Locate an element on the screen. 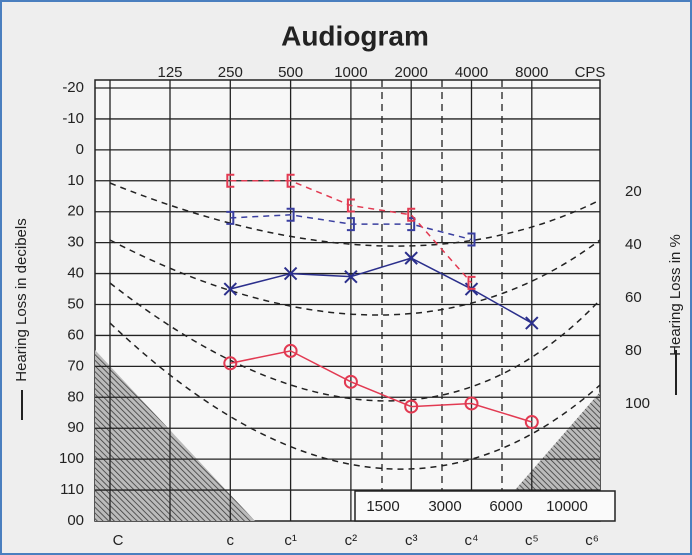  y-tick-label: 50 is located at coordinates (75, 303).